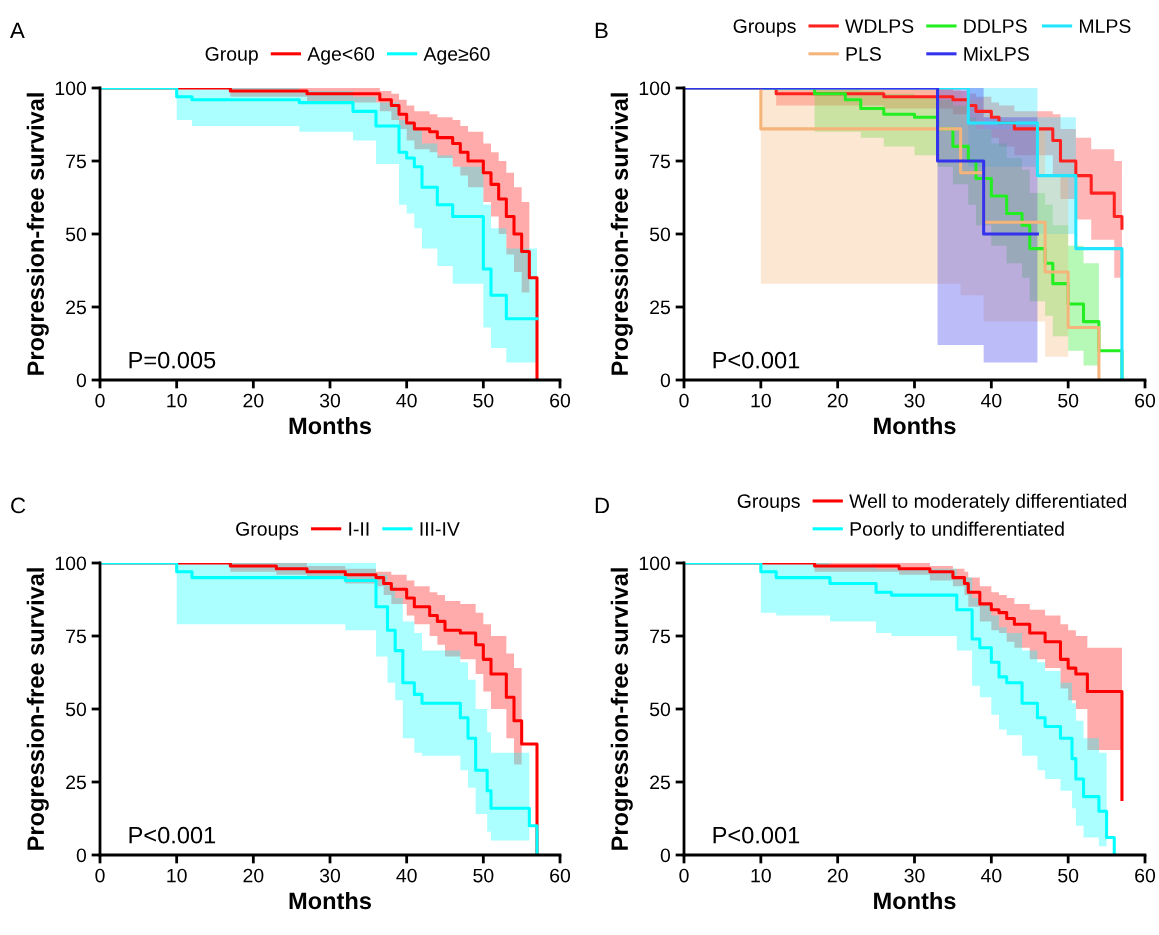  Describe the element at coordinates (988, 502) in the screenshot. I see `legend-label: Well to moderately differentiated` at that location.